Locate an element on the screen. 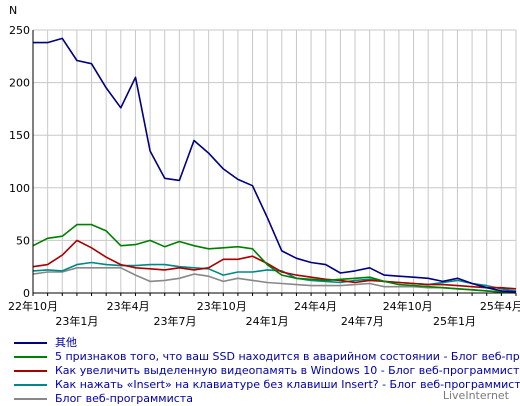 This screenshot has height=406, width=520. x-tick-label: 24年4月 is located at coordinates (315, 306).